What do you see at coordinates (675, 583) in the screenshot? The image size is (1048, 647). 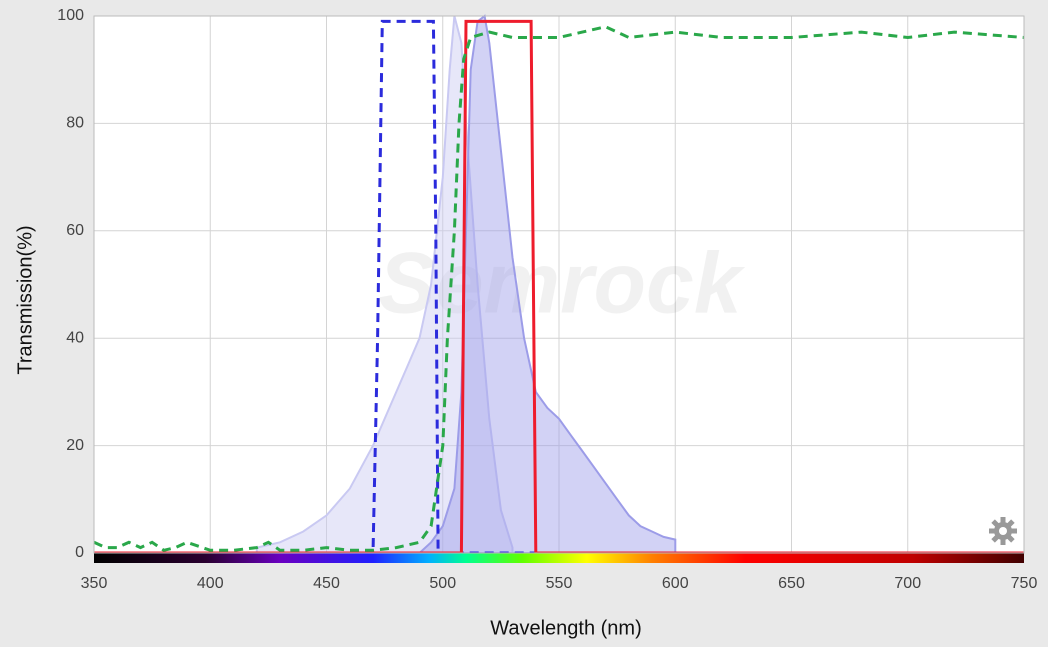 I see `x-tick-label: 600` at bounding box center [675, 583].